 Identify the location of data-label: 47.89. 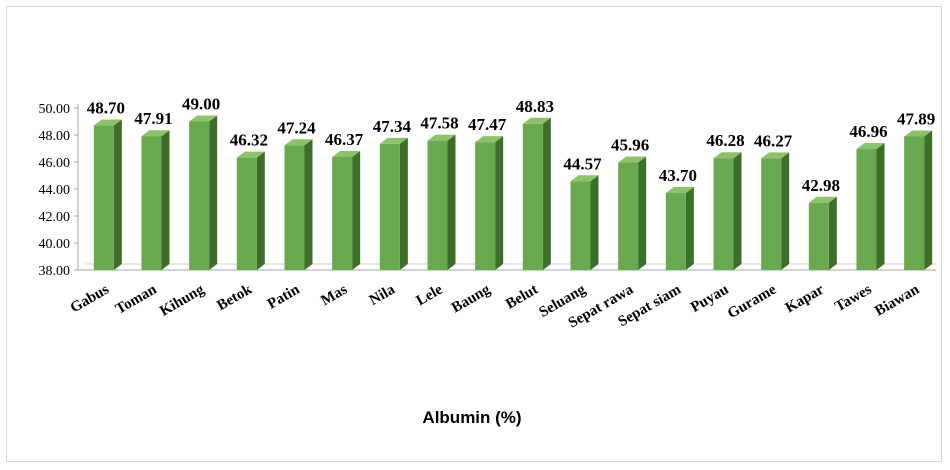
(916, 118).